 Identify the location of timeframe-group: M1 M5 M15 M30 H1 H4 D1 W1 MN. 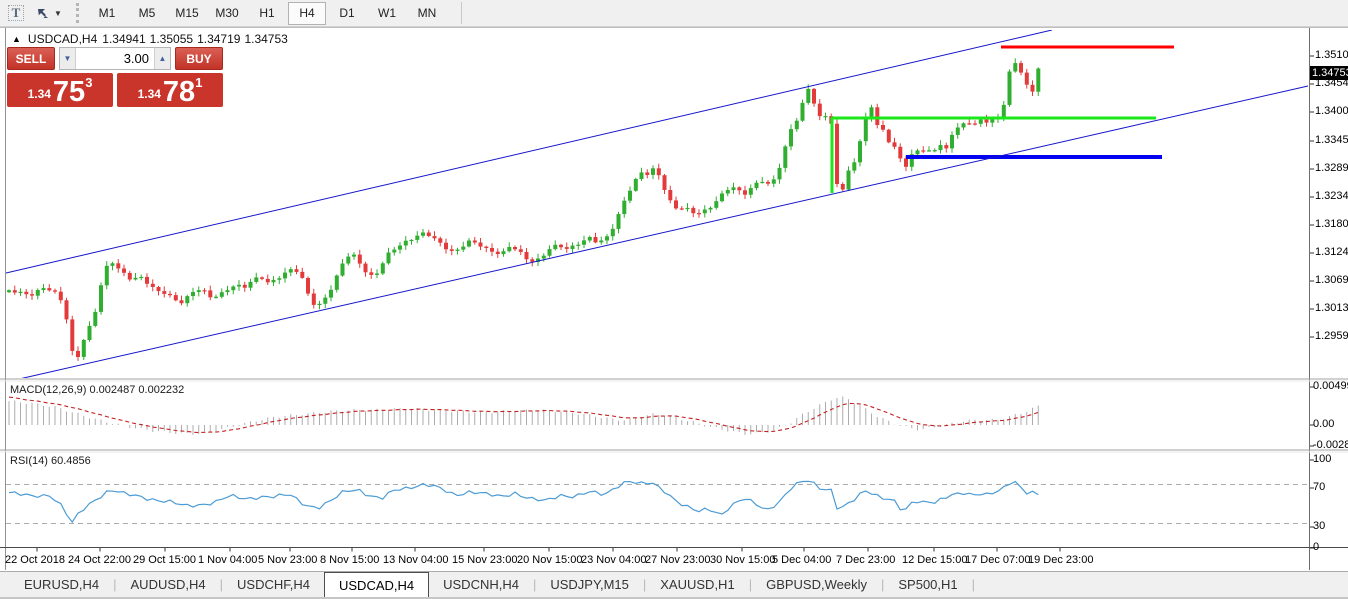
(267, 13).